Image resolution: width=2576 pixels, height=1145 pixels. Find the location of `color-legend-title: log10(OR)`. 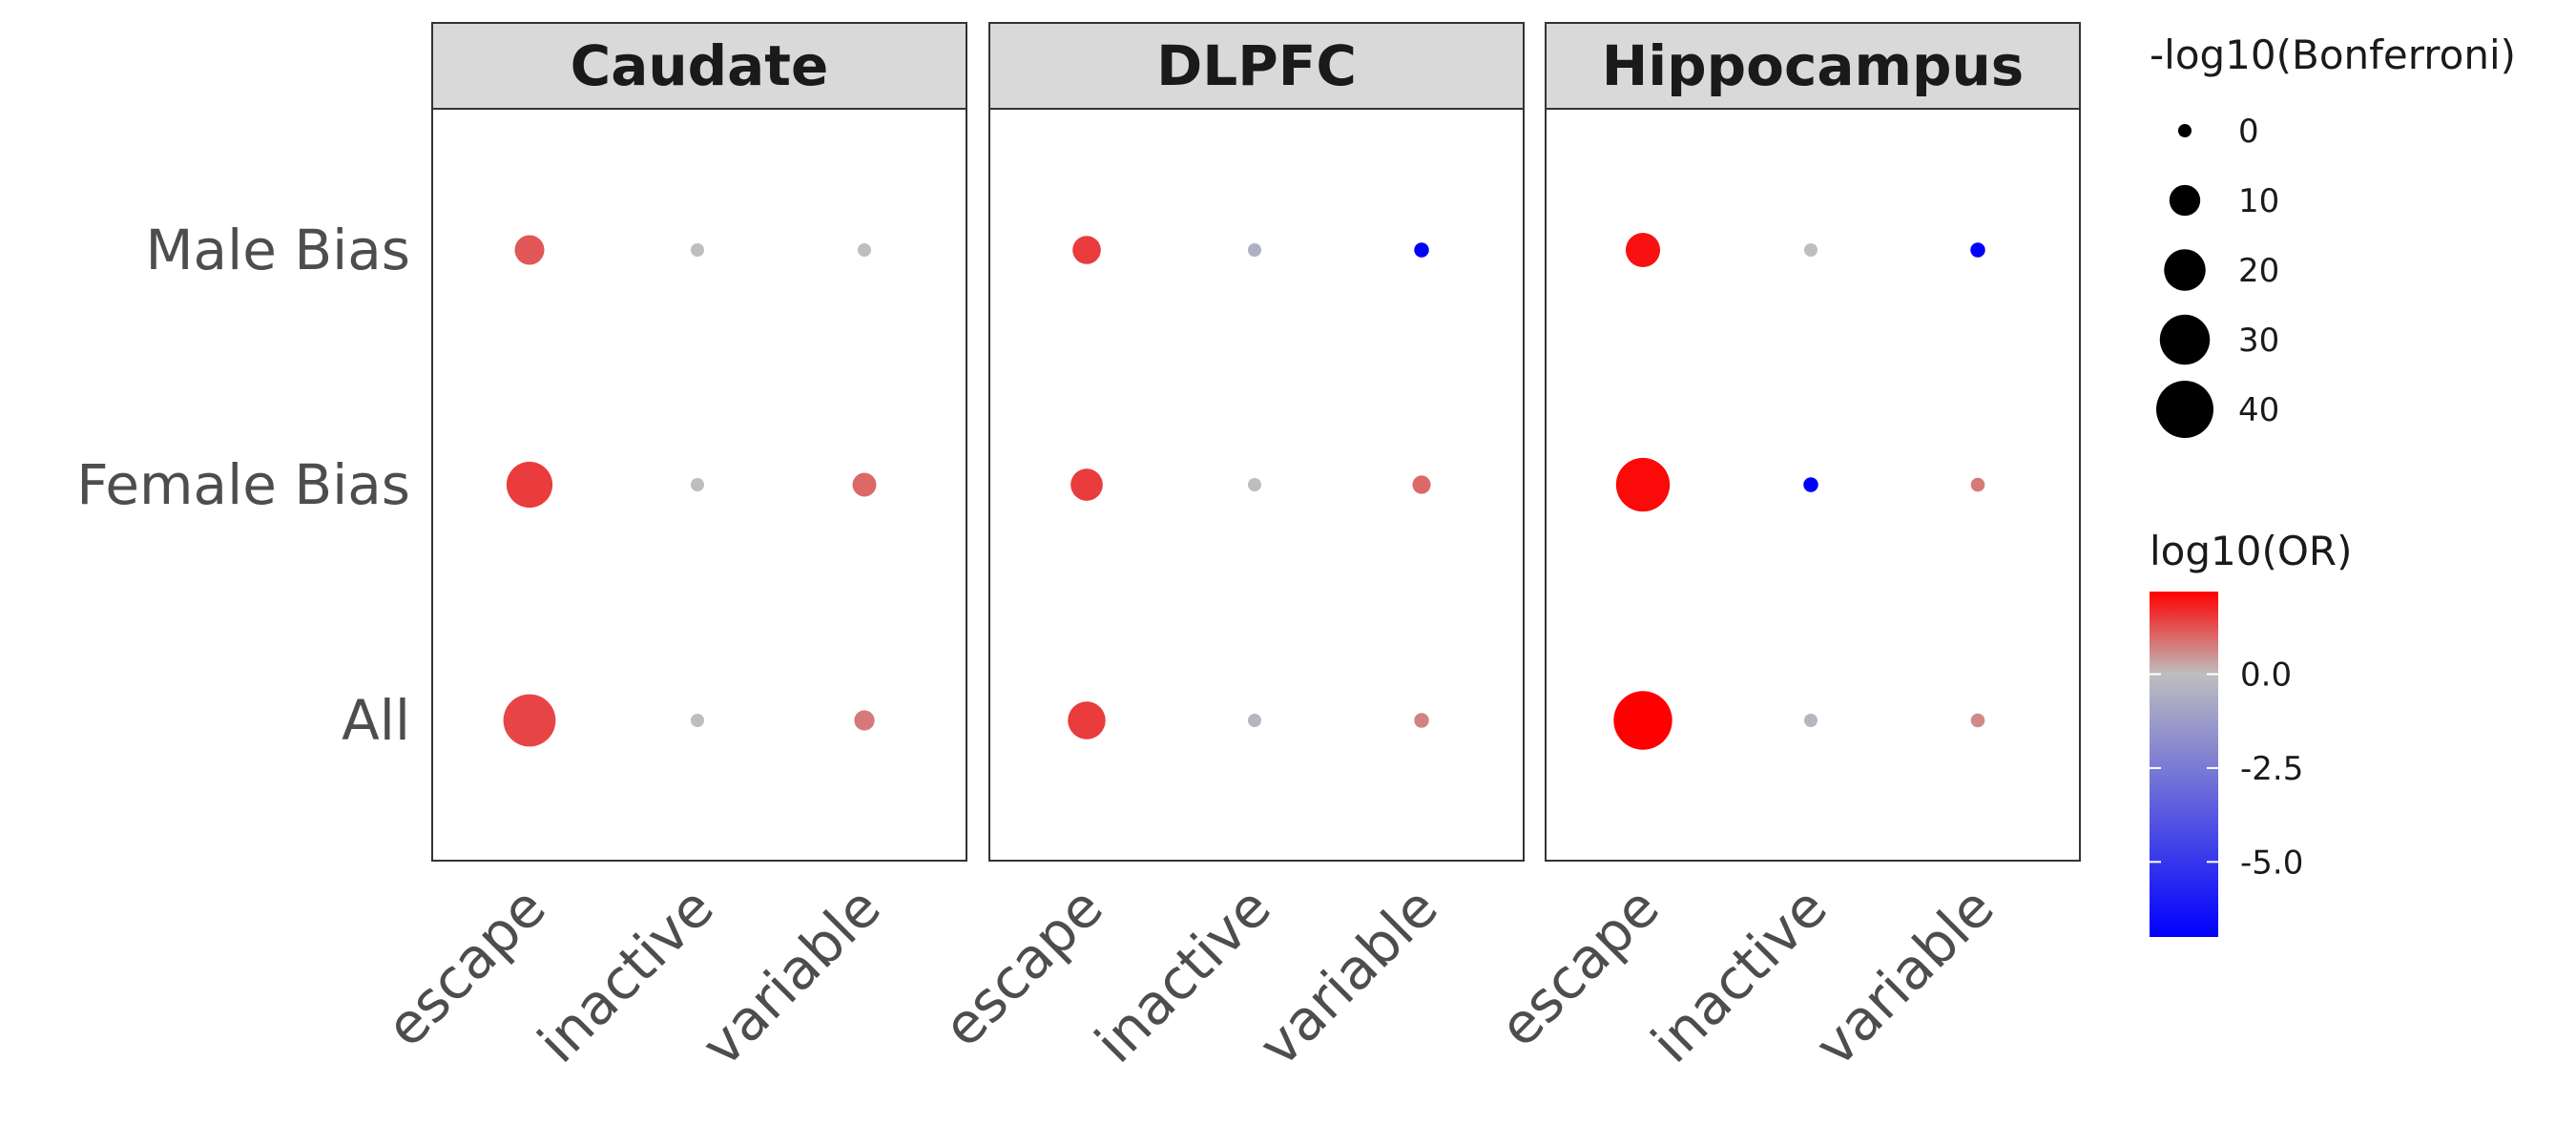

color-legend-title: log10(OR) is located at coordinates (2251, 551).